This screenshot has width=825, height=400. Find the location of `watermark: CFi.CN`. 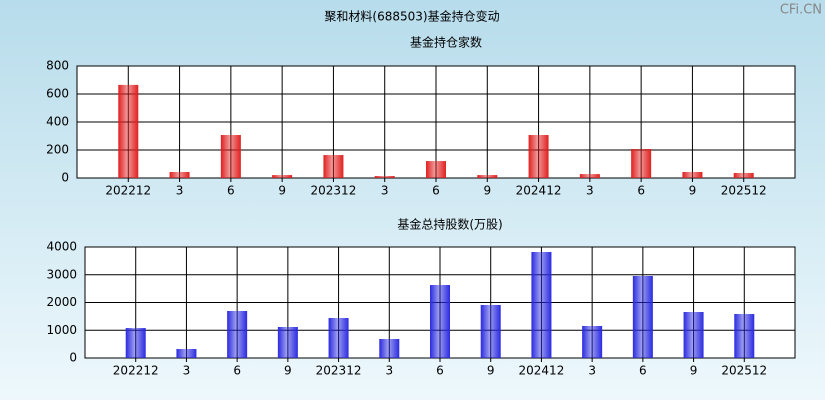

watermark: CFi.CN is located at coordinates (801, 10).